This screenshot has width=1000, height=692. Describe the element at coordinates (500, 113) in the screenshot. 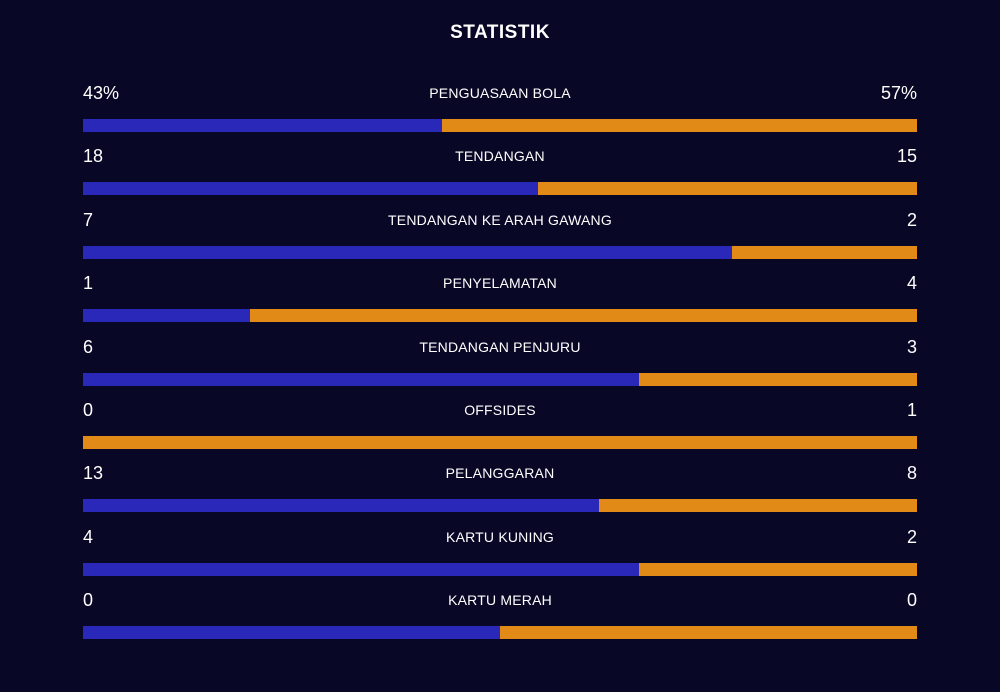

I see `stat-row-possession: 43% PENGUASAAN BOLA 57%` at that location.